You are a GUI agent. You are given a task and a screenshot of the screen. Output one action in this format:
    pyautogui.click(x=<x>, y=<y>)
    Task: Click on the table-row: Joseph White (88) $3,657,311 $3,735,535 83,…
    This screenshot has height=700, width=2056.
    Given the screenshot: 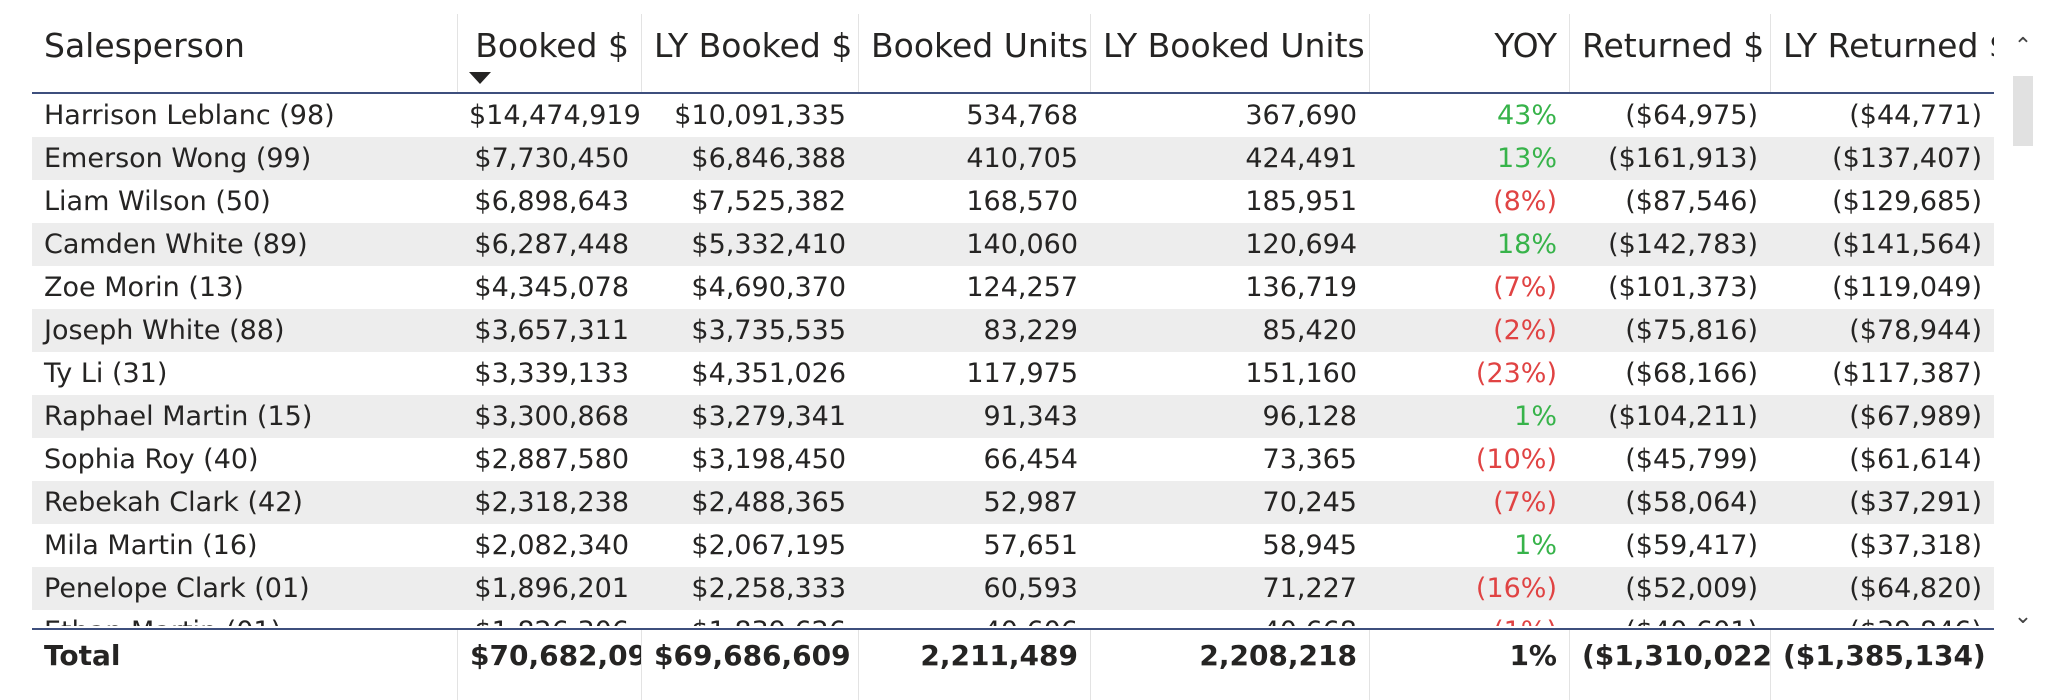 What is the action you would take?
    pyautogui.click(x=1013, y=330)
    